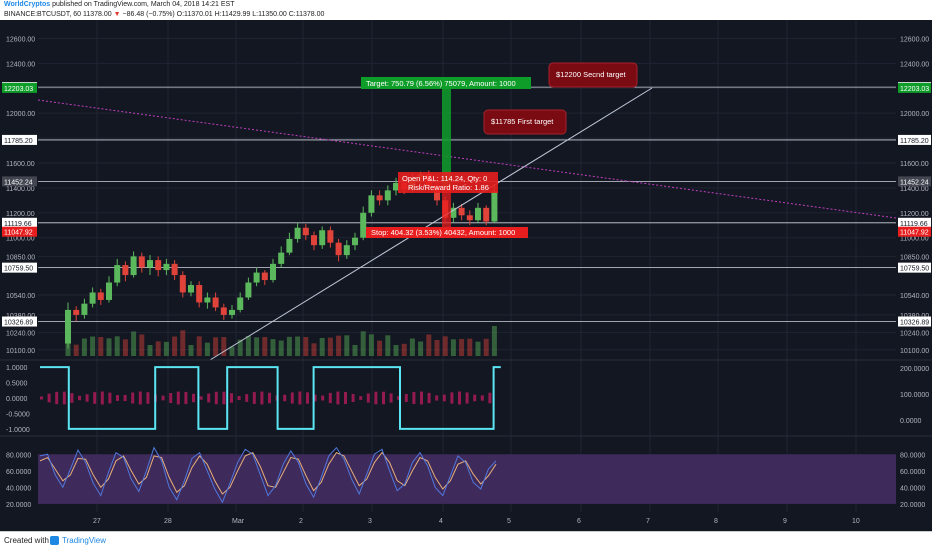  I want to click on stop-zone, so click(446, 207).